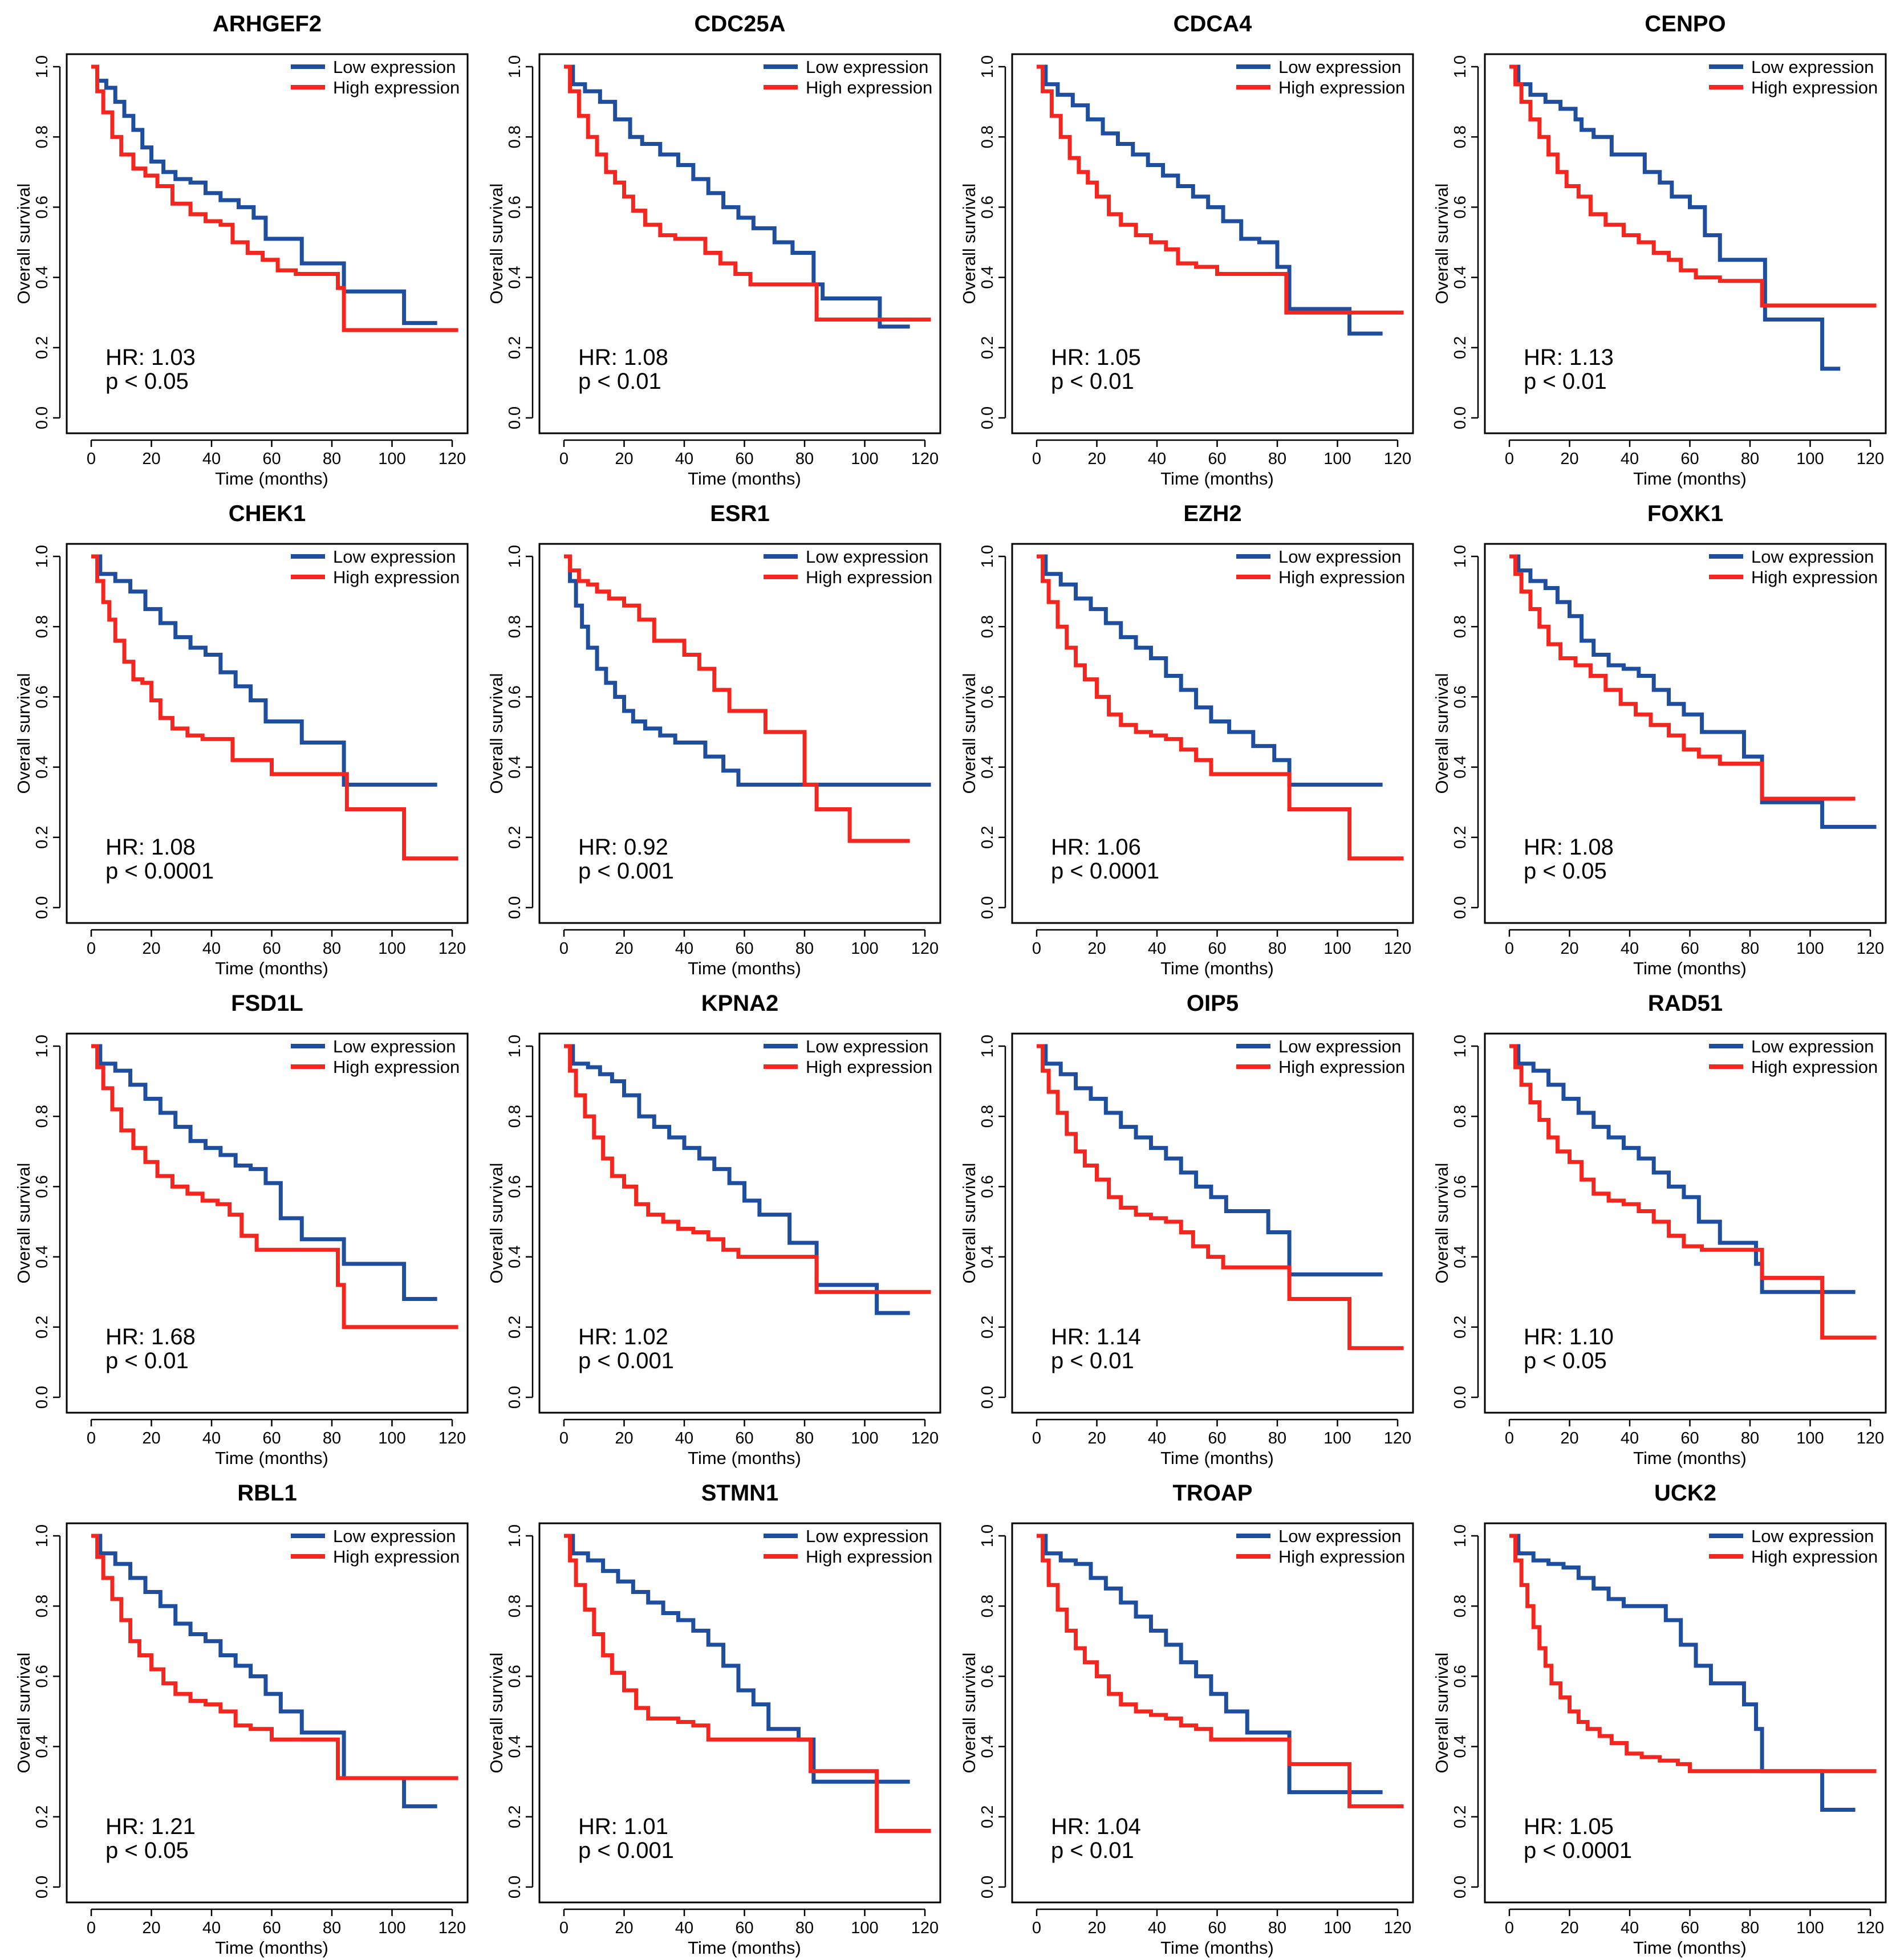 The height and width of the screenshot is (1960, 1892). What do you see at coordinates (623, 1826) in the screenshot?
I see `hazard-ratio-label: HR: 1.01` at bounding box center [623, 1826].